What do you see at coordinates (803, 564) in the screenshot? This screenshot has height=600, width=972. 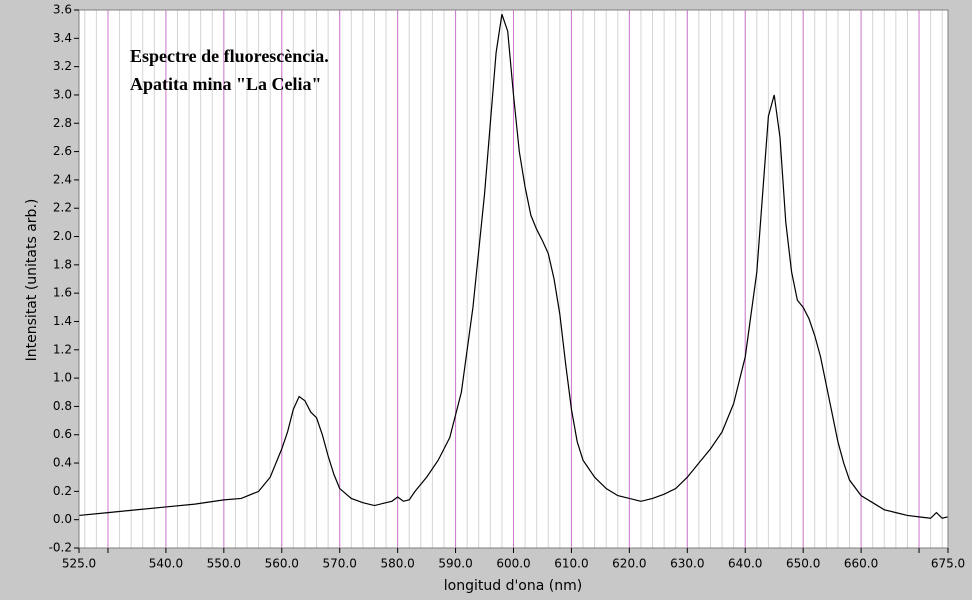 I see `x-tick-label: 650.0` at bounding box center [803, 564].